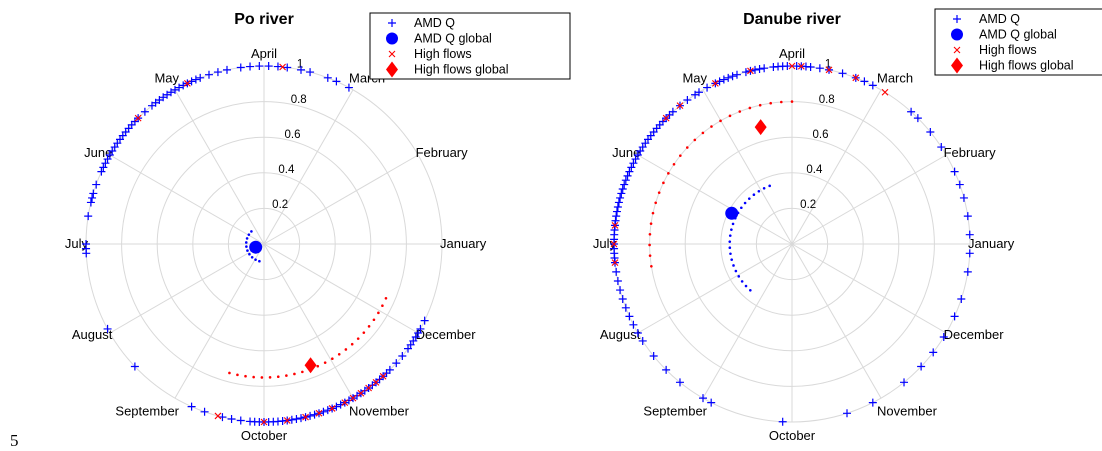 Image resolution: width=1102 pixels, height=451 pixels. Describe the element at coordinates (442, 152) in the screenshot. I see `month-label: February` at that location.